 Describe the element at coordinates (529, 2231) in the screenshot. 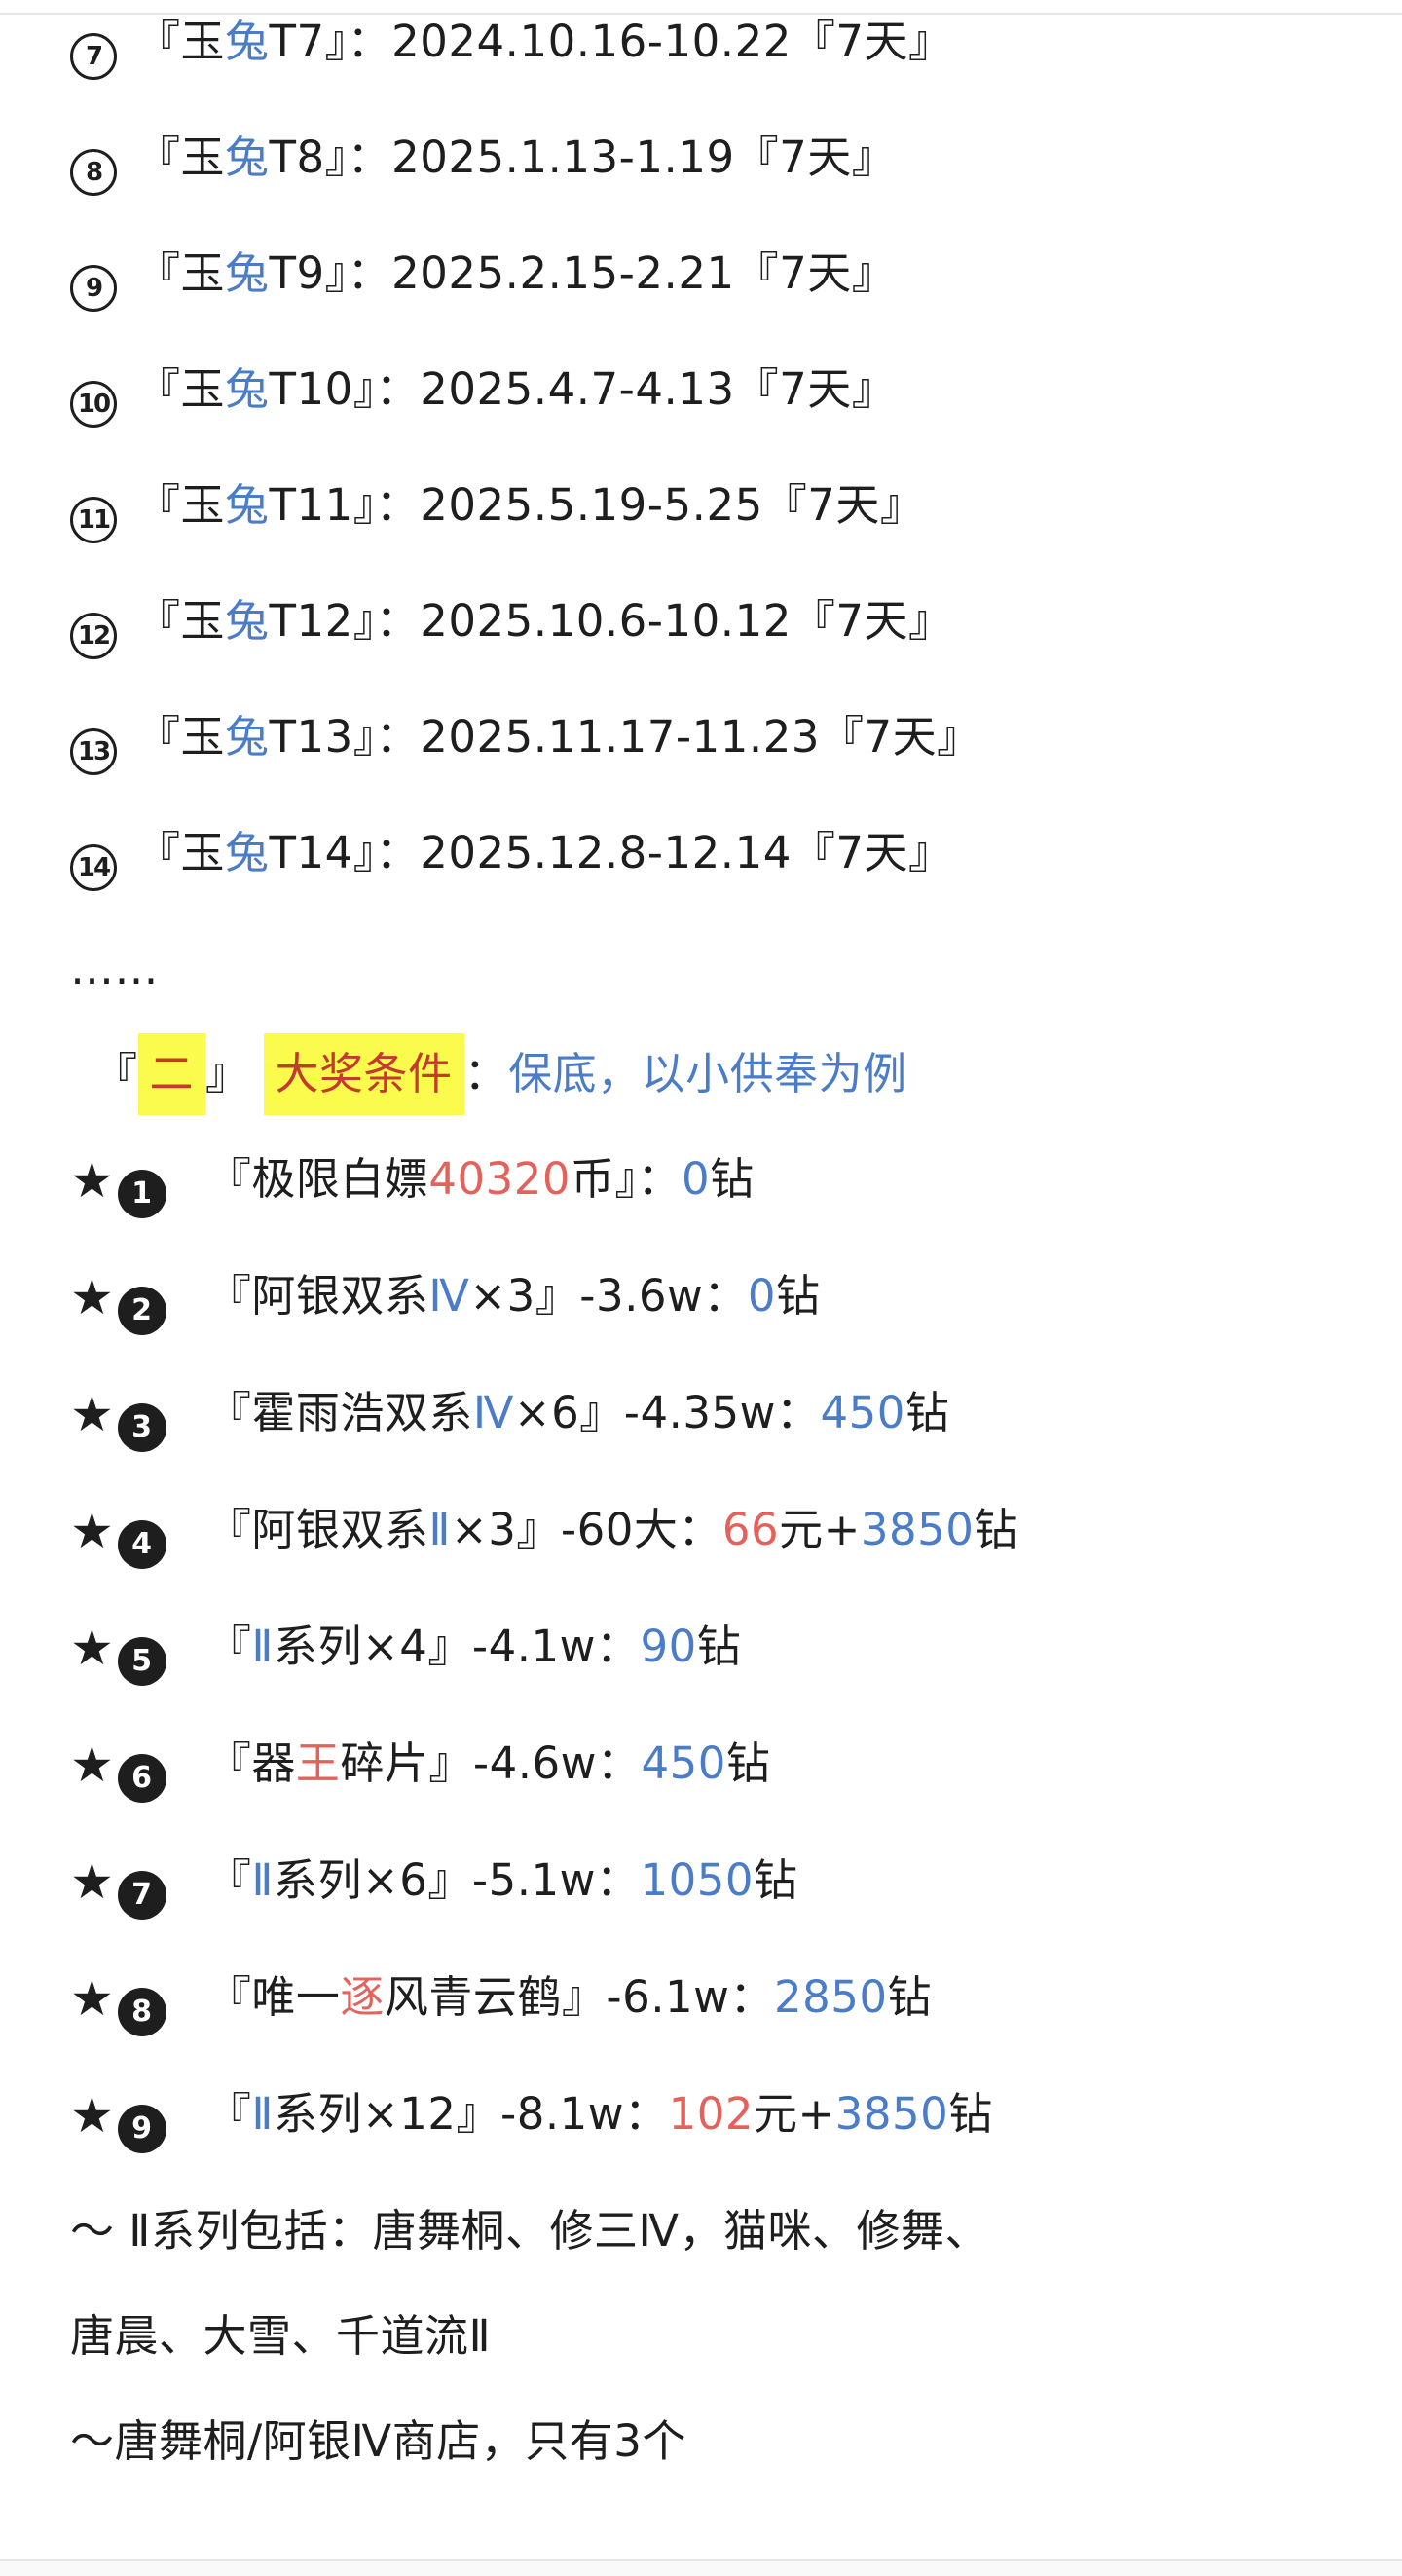

I see `note-text: ～ Ⅱ系列包括：唐舞桐、修三Ⅳ，猫咪、修舞、` at that location.